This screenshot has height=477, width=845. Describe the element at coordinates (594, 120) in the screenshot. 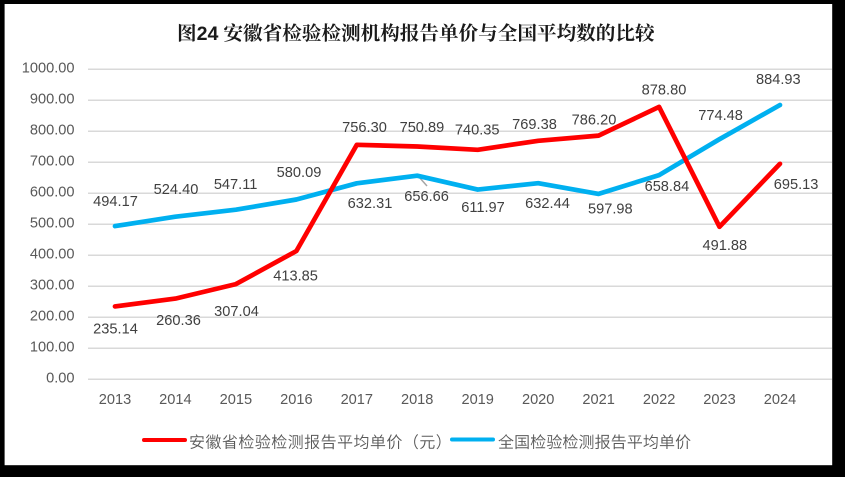

I see `svg-text: 786.20` at that location.